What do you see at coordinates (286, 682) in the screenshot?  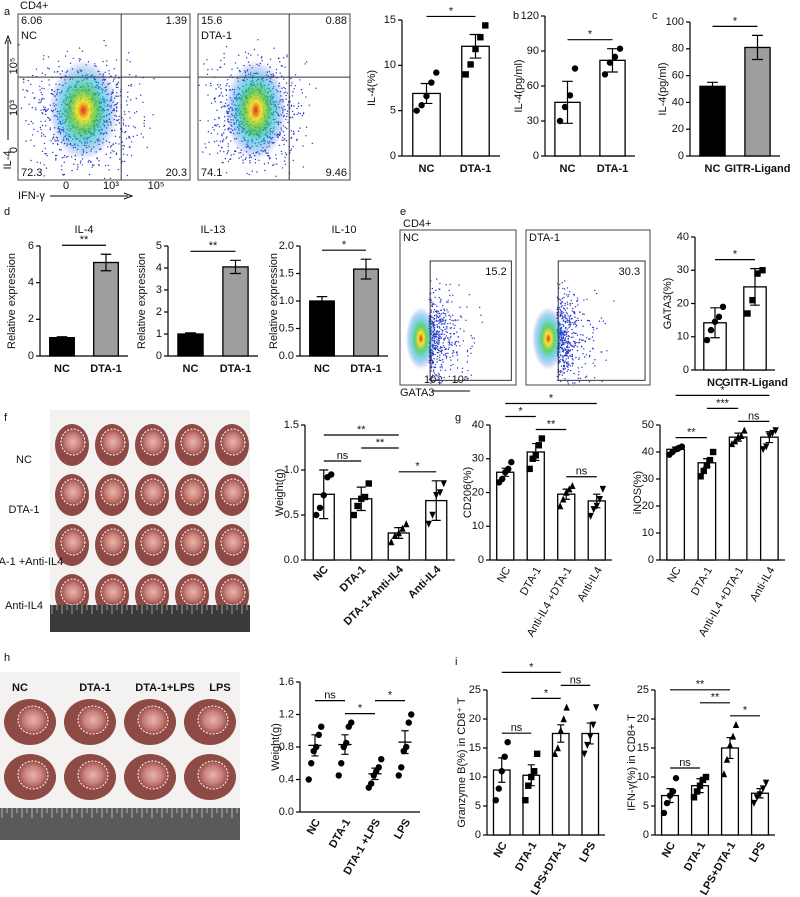 I see `y-tick-label: 1.6` at bounding box center [286, 682].